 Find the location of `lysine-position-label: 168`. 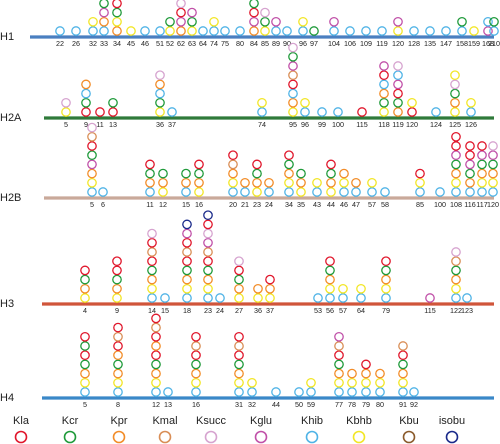

lysine-position-label: 168 is located at coordinates (488, 43).